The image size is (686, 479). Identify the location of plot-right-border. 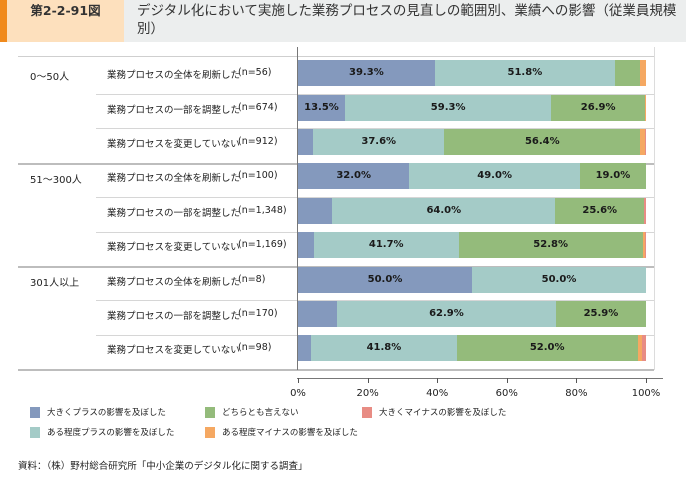
(654, 208).